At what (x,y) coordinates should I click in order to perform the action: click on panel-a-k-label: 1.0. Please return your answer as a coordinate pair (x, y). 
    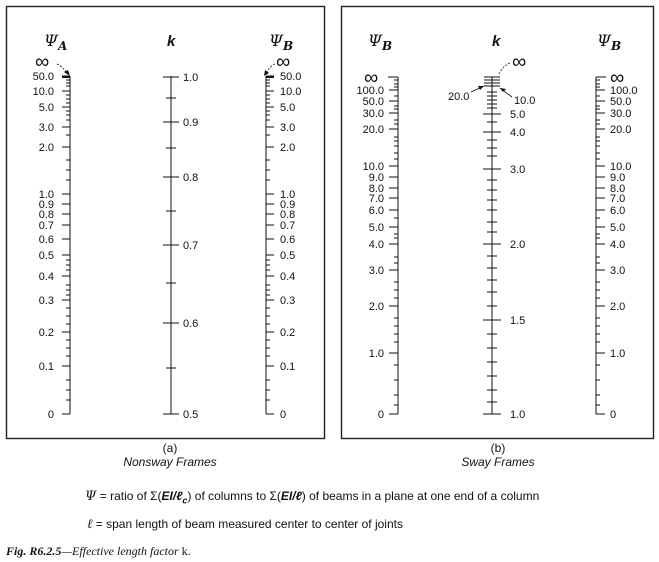
    Looking at the image, I should click on (190, 78).